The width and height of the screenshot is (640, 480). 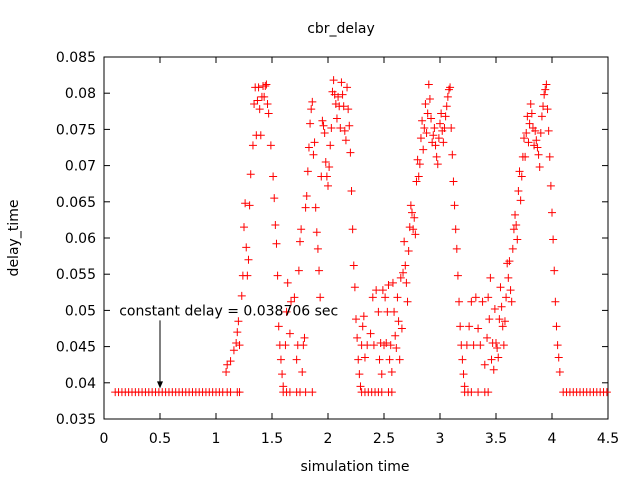 I want to click on y-tick-label: 0.075, so click(x=76, y=130).